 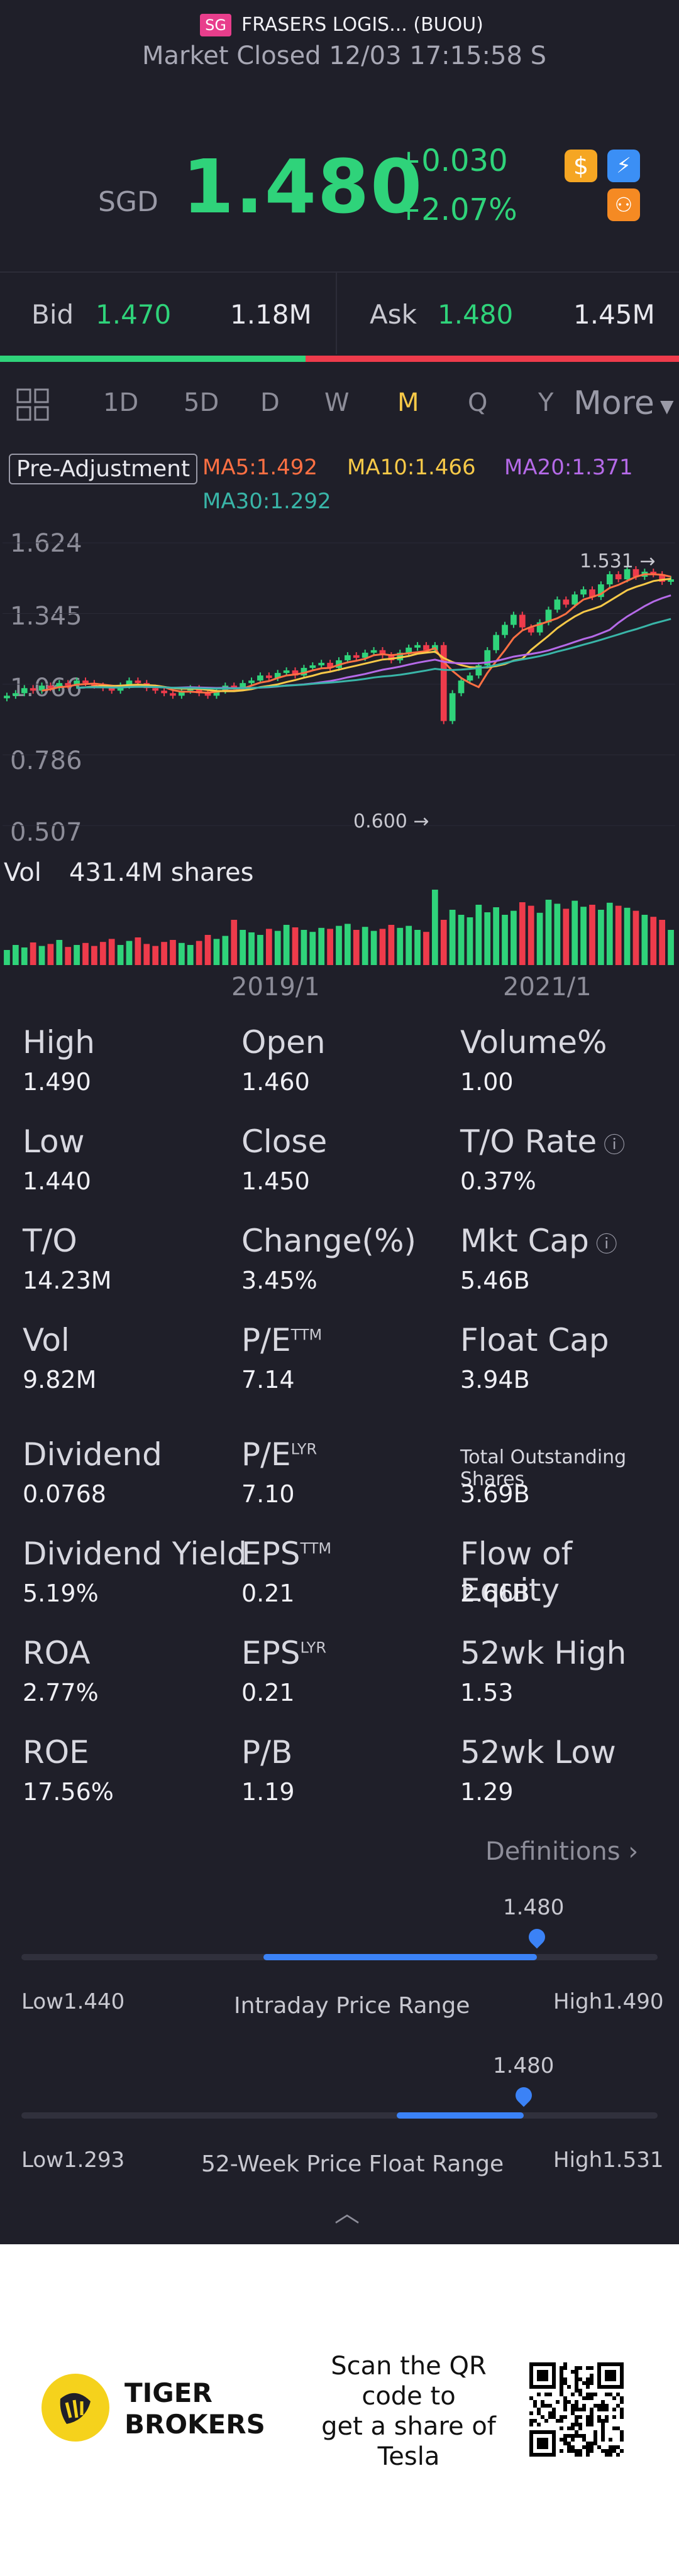 I want to click on tab-1d: 1D, so click(x=121, y=402).